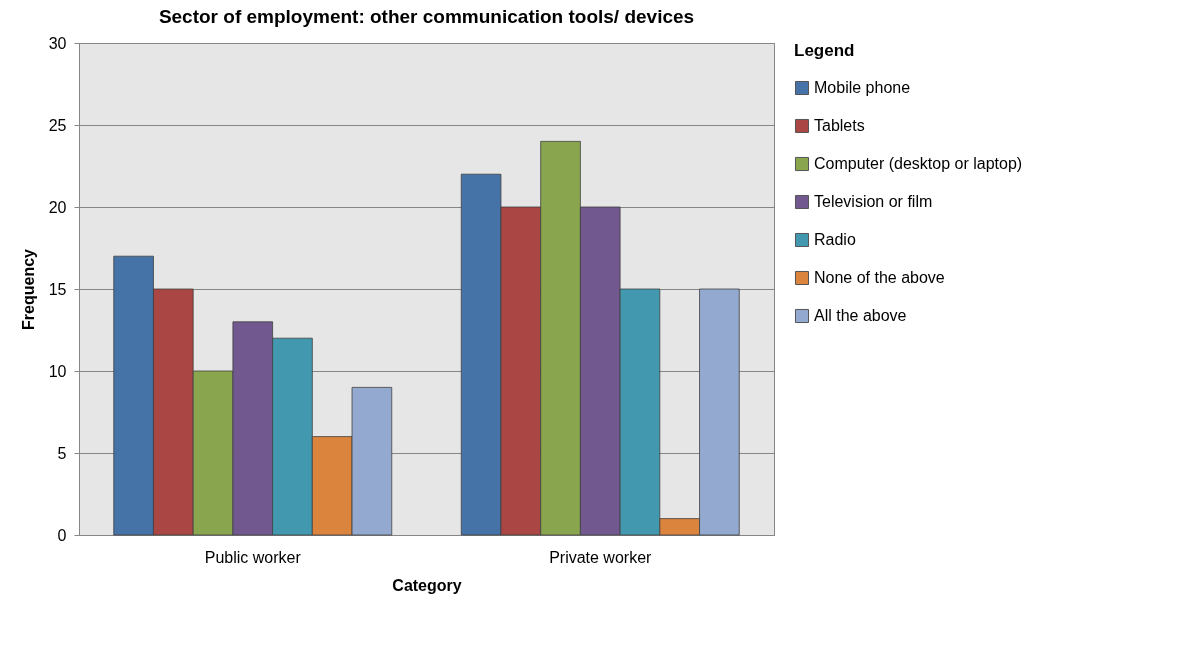 Image resolution: width=1192 pixels, height=655 pixels. Describe the element at coordinates (879, 277) in the screenshot. I see `legend-label: None of the above` at that location.